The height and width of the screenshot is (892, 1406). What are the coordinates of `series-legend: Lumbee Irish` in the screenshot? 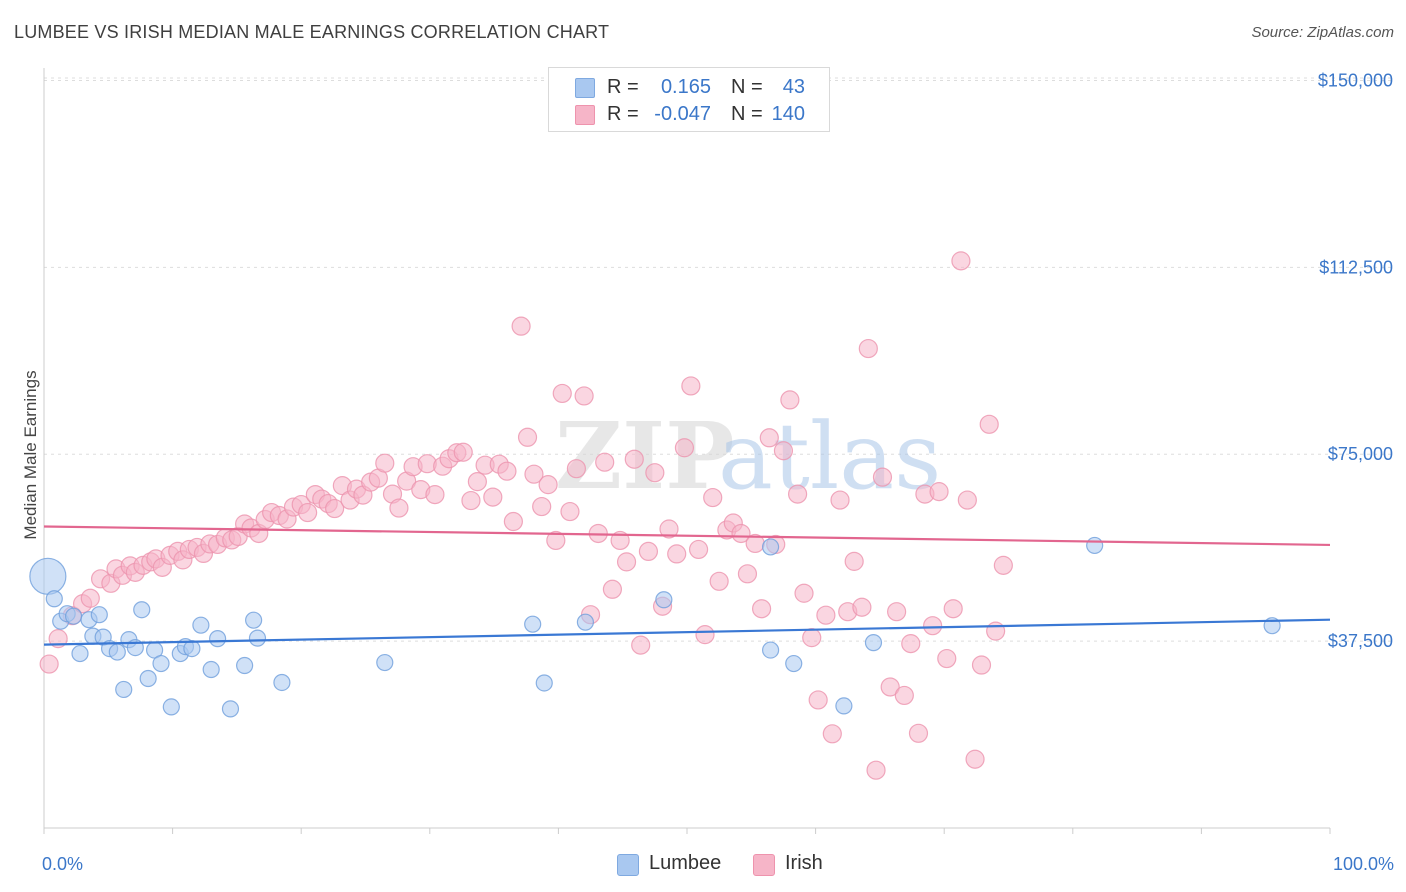 It's located at (703, 865).